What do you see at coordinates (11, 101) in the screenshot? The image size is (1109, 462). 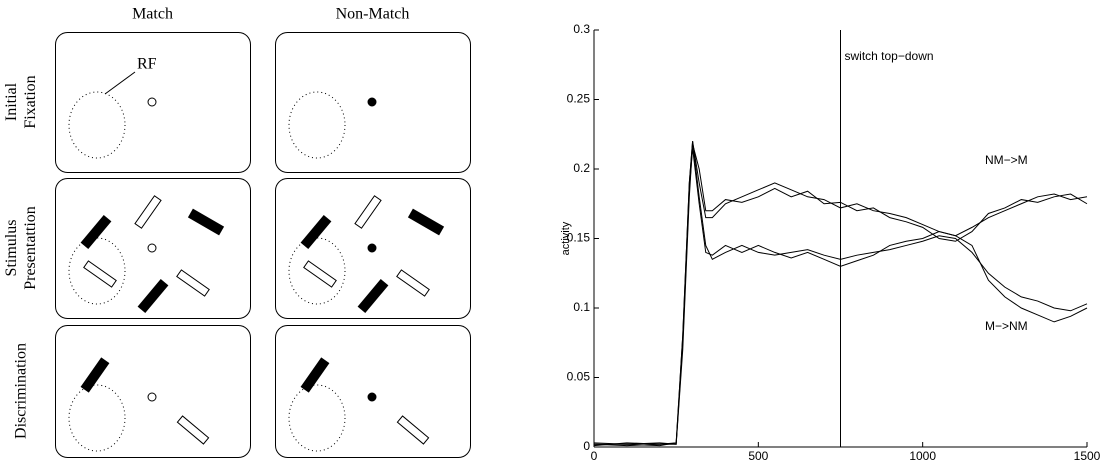 I see `row-label: Initial` at bounding box center [11, 101].